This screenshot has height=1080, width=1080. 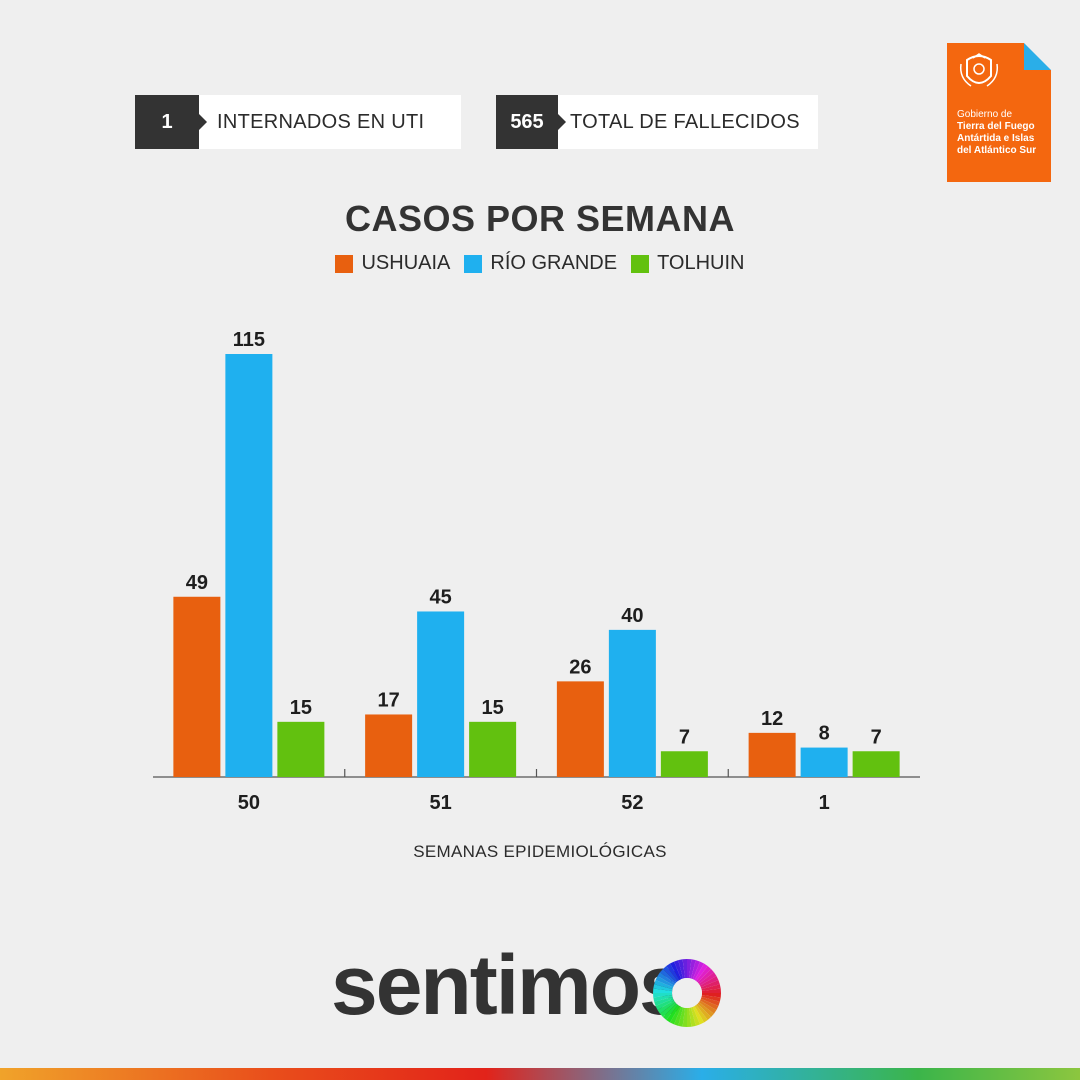 I want to click on legend-item-rio-grande: RÍO GRANDE, so click(x=540, y=263).